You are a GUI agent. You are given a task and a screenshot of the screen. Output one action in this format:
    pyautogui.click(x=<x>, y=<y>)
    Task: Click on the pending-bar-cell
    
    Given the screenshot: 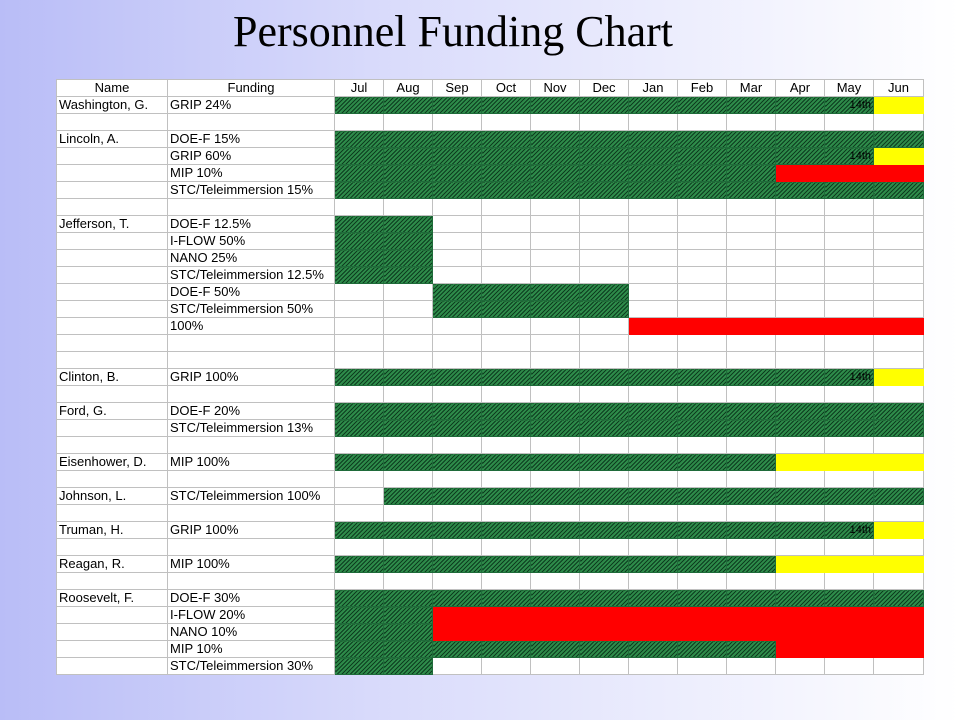 What is the action you would take?
    pyautogui.click(x=800, y=462)
    